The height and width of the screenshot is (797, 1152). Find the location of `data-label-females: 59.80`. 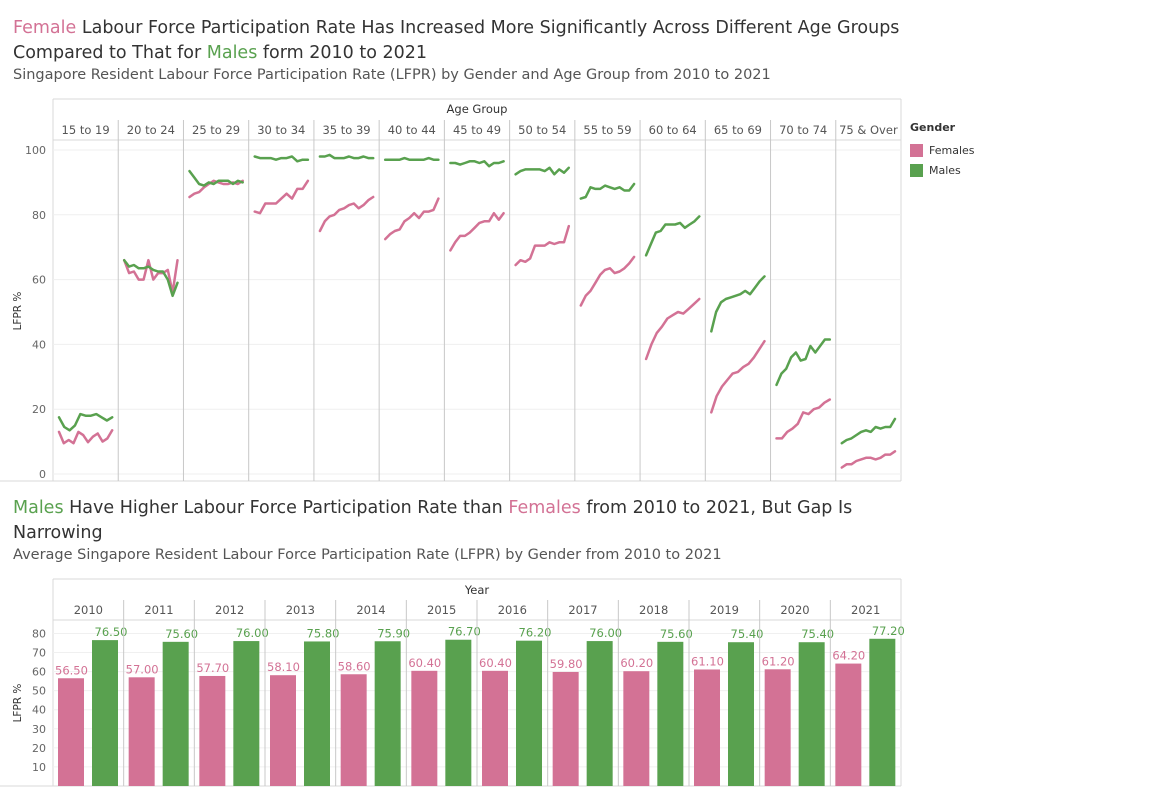

data-label-females: 59.80 is located at coordinates (566, 664).